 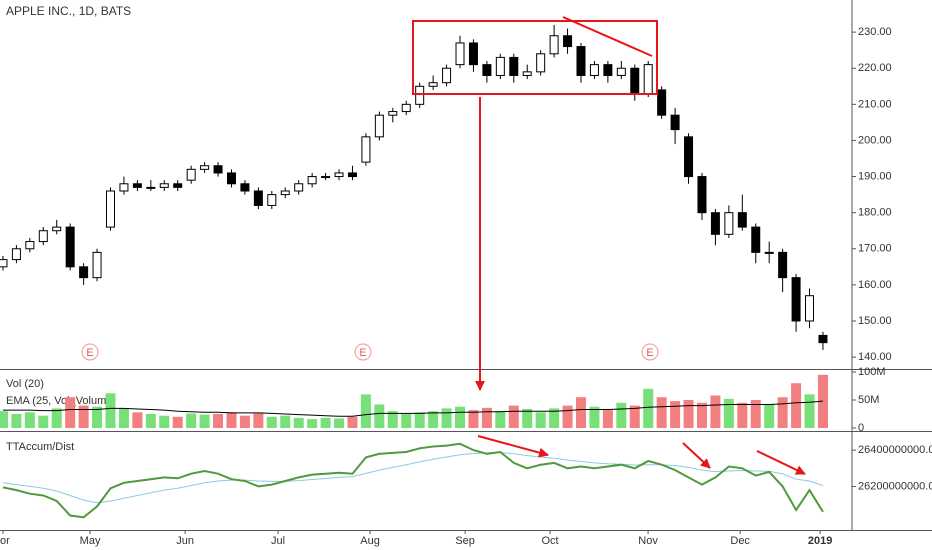 I want to click on annotation-box, so click(x=535, y=57).